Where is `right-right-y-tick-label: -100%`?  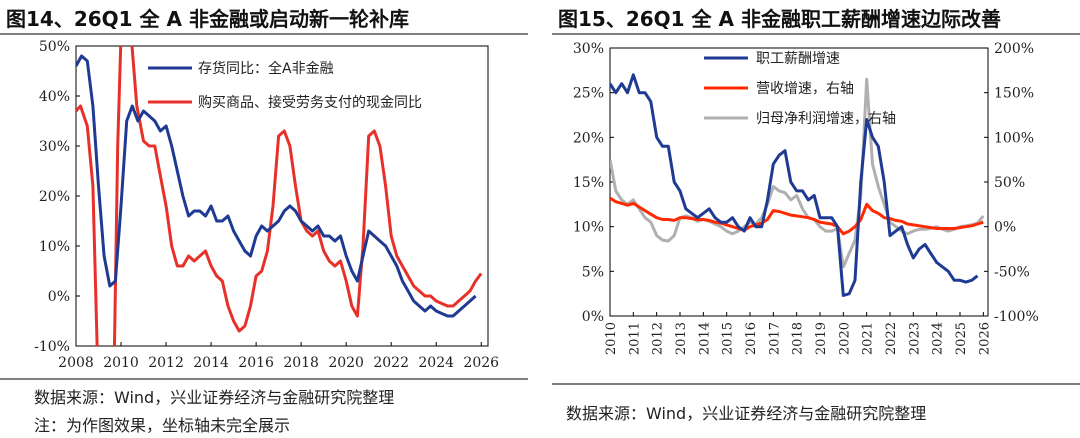 right-right-y-tick-label: -100% is located at coordinates (1016, 317).